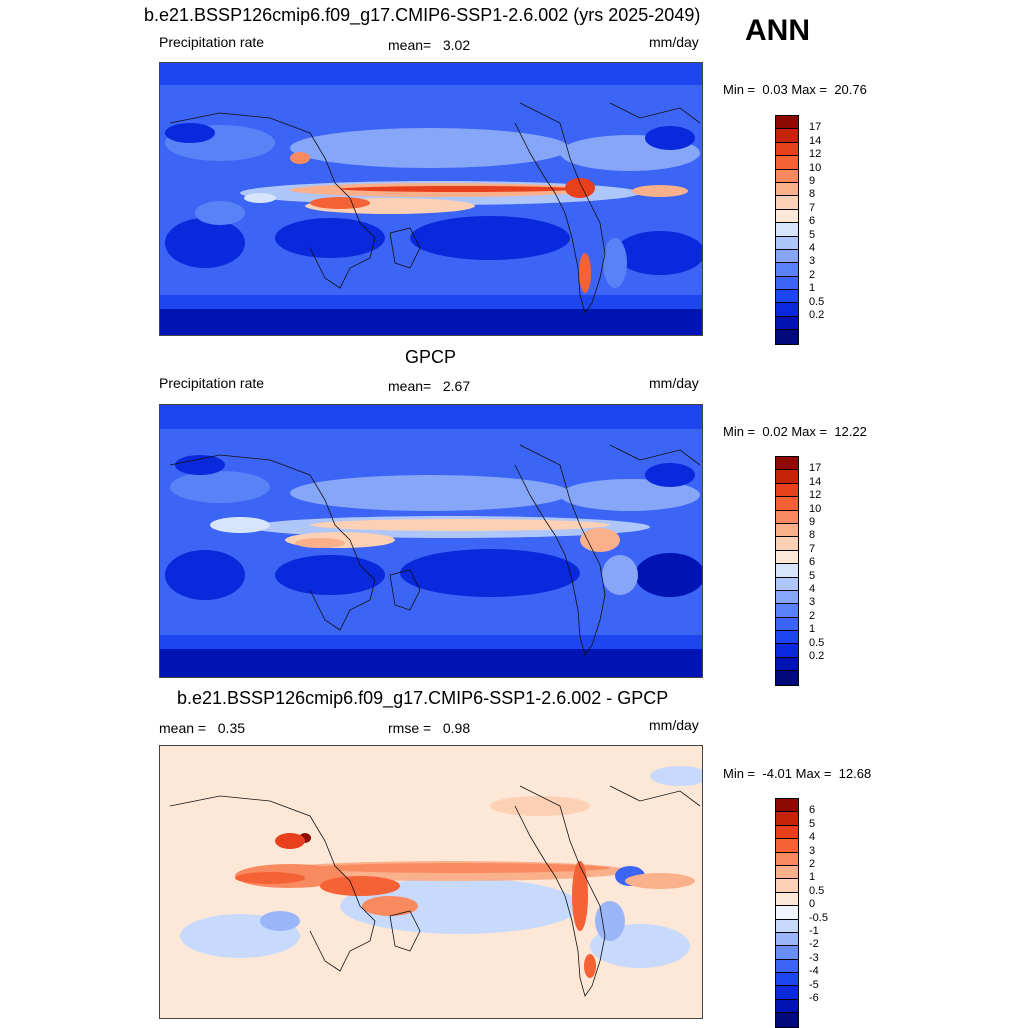 This screenshot has height=1028, width=1024. I want to click on panel3-max-value: 12.68, so click(855, 773).